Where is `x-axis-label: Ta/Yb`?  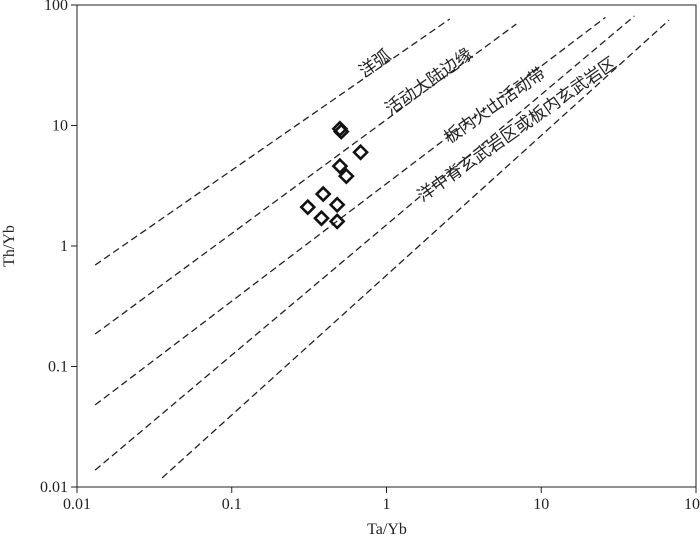
x-axis-label: Ta/Yb is located at coordinates (387, 529).